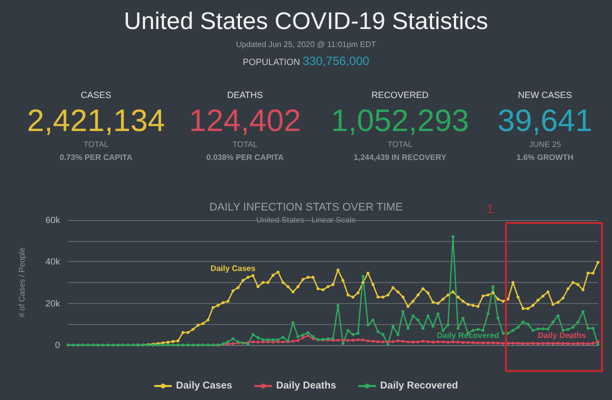 This screenshot has width=612, height=400. I want to click on text: 124,402, so click(245, 121).